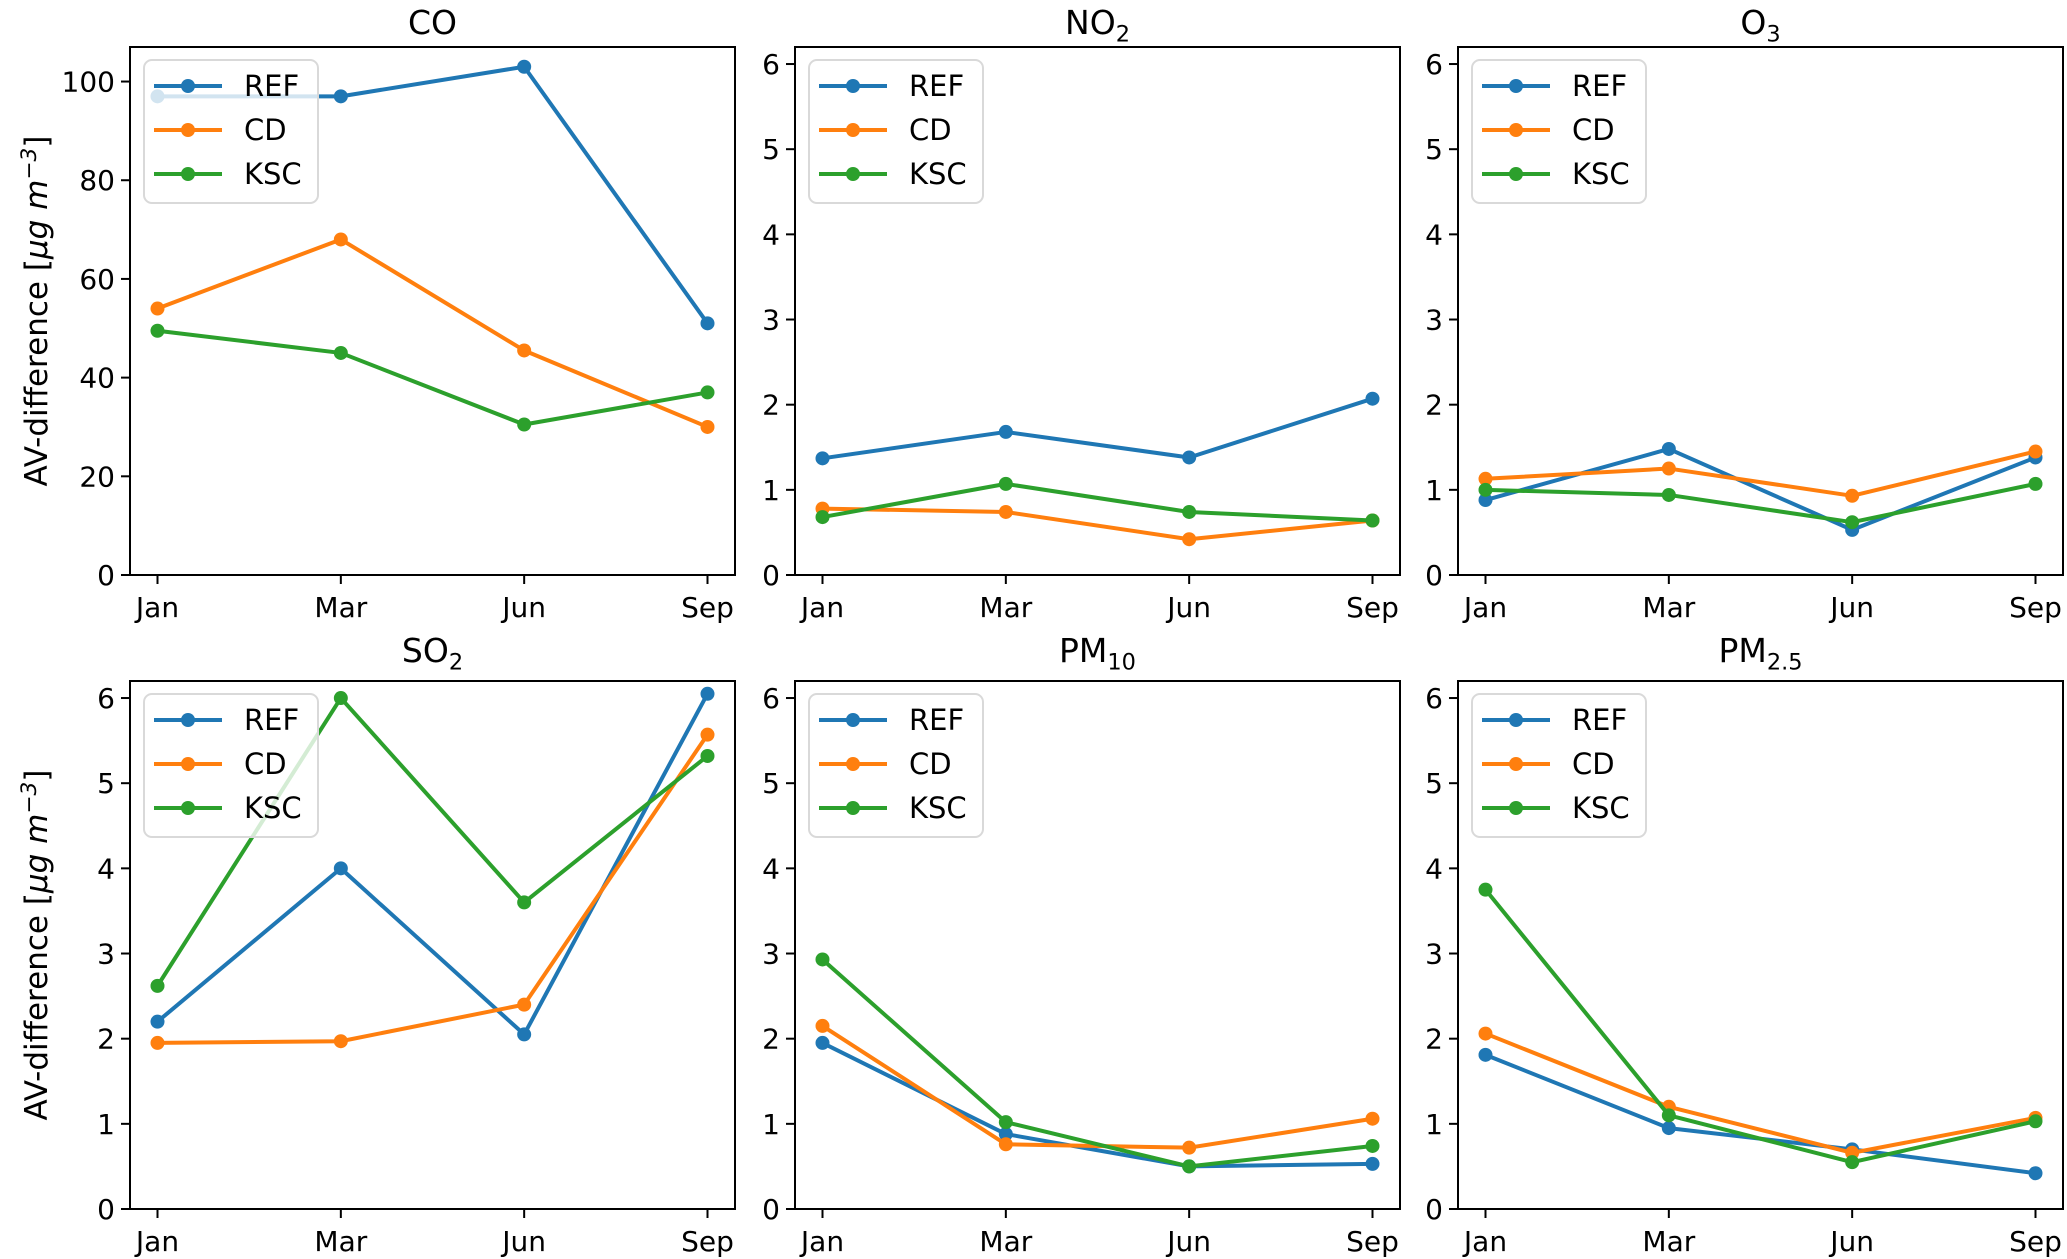  Describe the element at coordinates (1485, 1054) in the screenshot. I see `marker-REF-Jan` at that location.